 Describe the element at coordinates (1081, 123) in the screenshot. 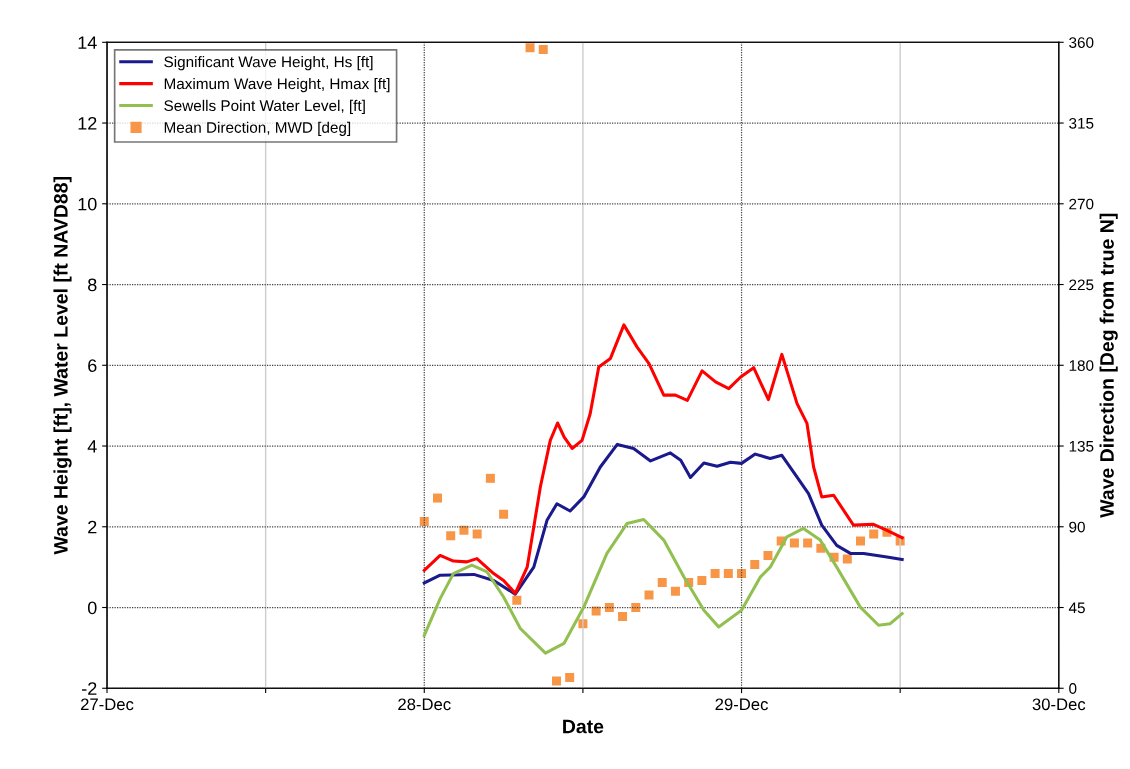

I see `y2-tick-label: 315` at that location.